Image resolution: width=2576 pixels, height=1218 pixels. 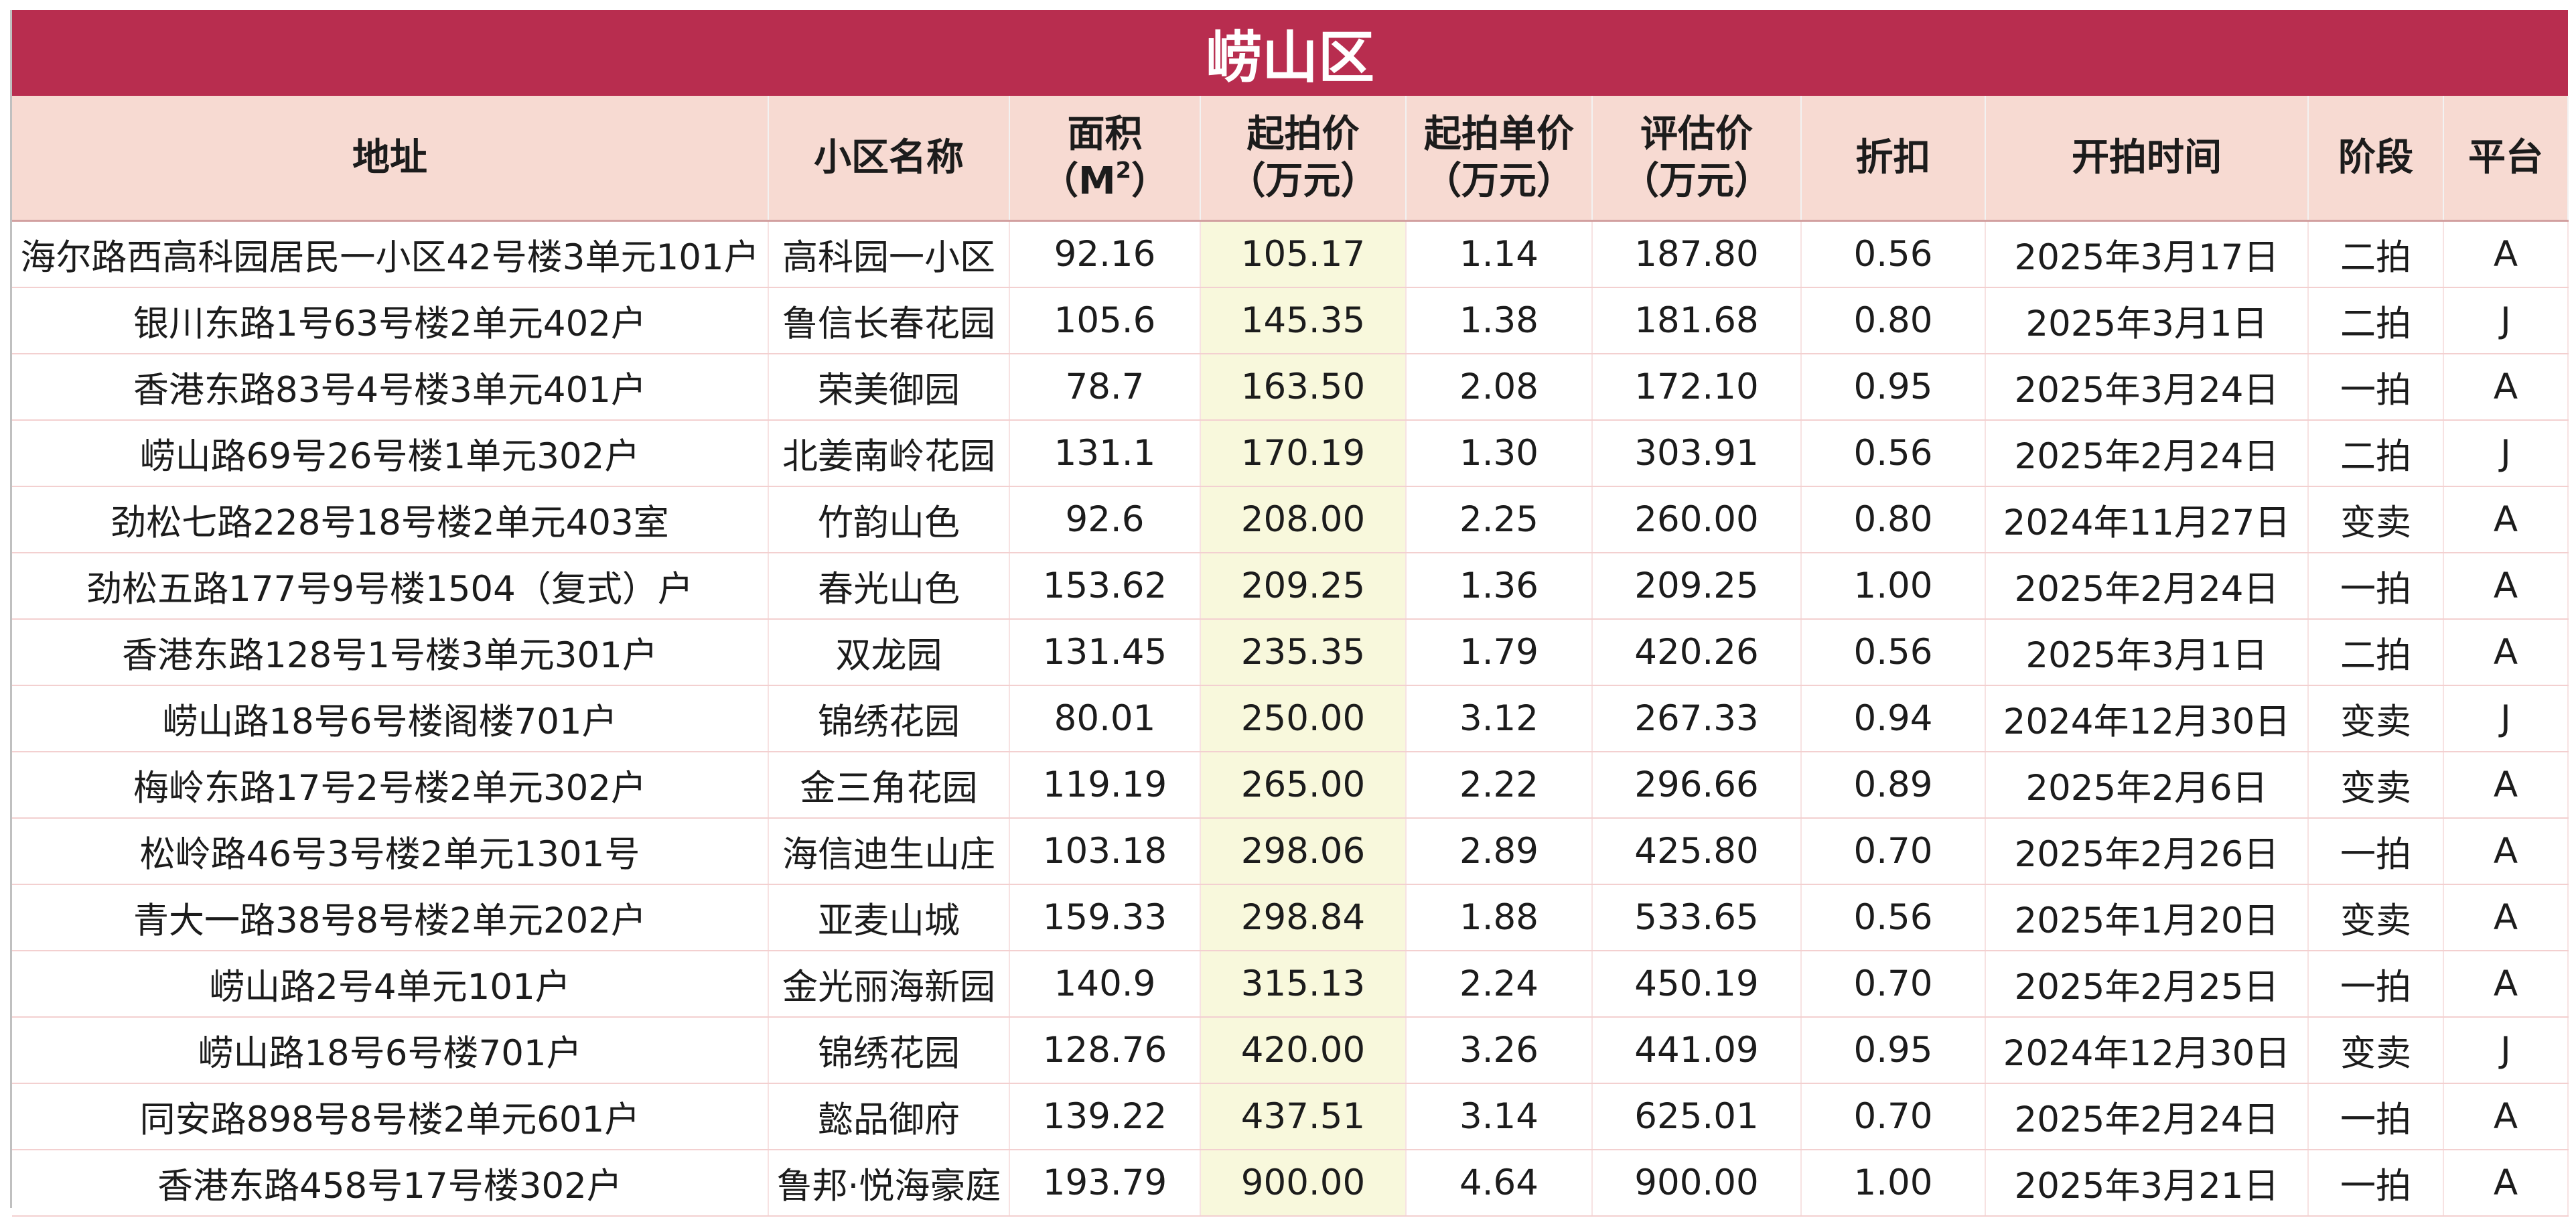 I want to click on cell-address: 劲松七路228号18号楼2单元403室, so click(x=390, y=519).